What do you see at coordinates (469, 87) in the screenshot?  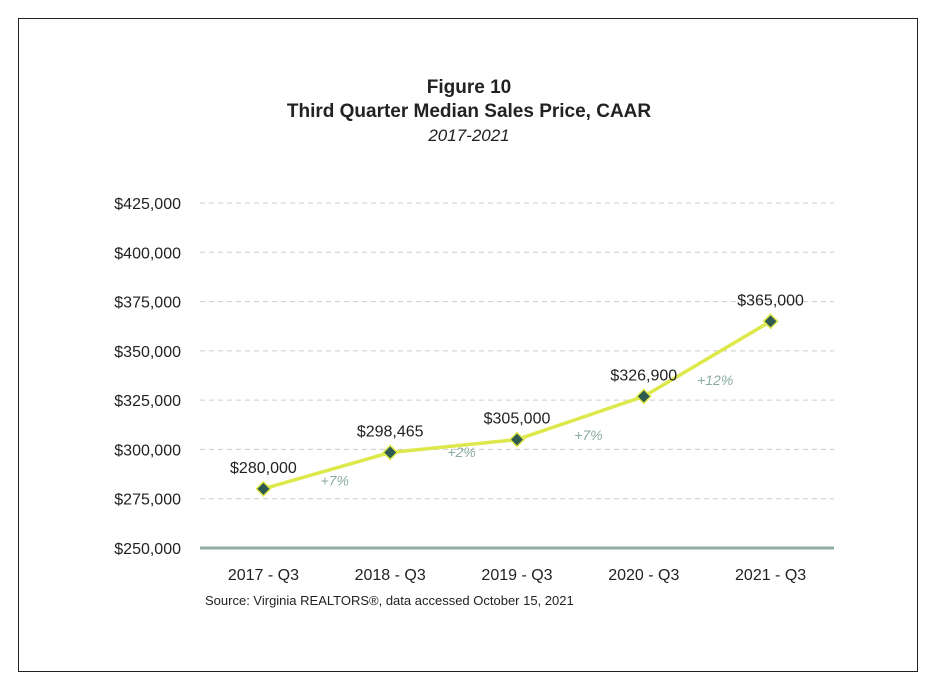 I see `figure-label: Figure 10` at bounding box center [469, 87].